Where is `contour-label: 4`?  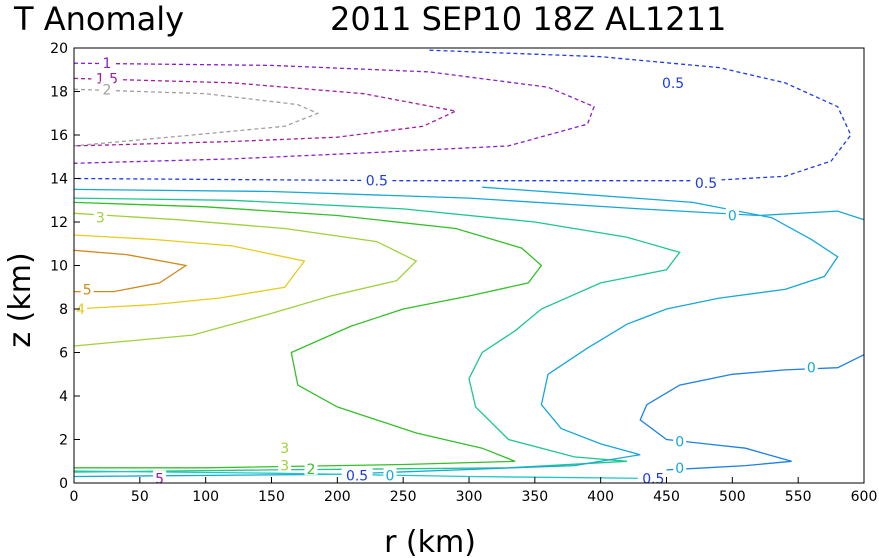 contour-label: 4 is located at coordinates (80, 310).